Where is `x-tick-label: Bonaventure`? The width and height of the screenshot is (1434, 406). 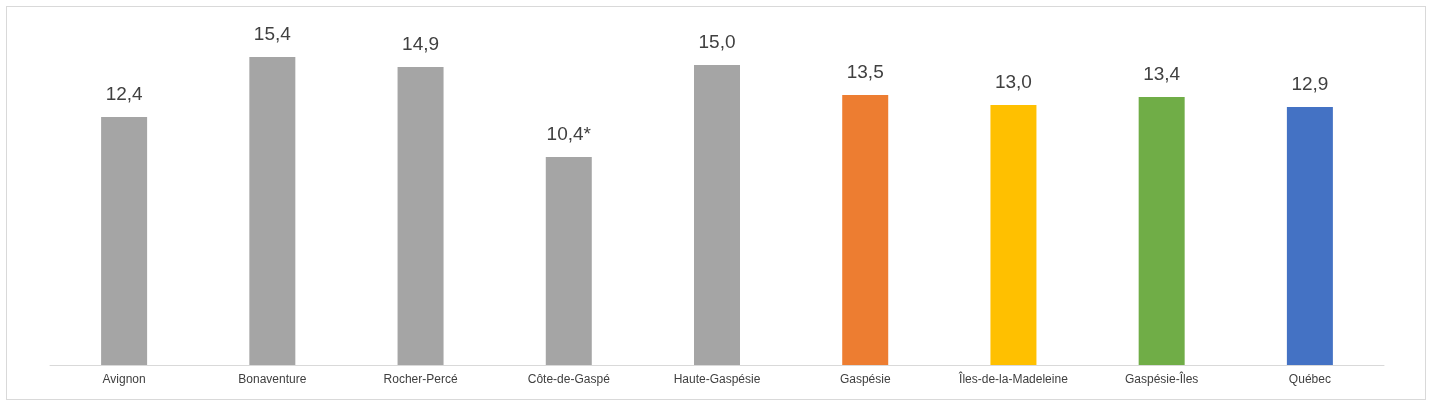 x-tick-label: Bonaventure is located at coordinates (272, 379).